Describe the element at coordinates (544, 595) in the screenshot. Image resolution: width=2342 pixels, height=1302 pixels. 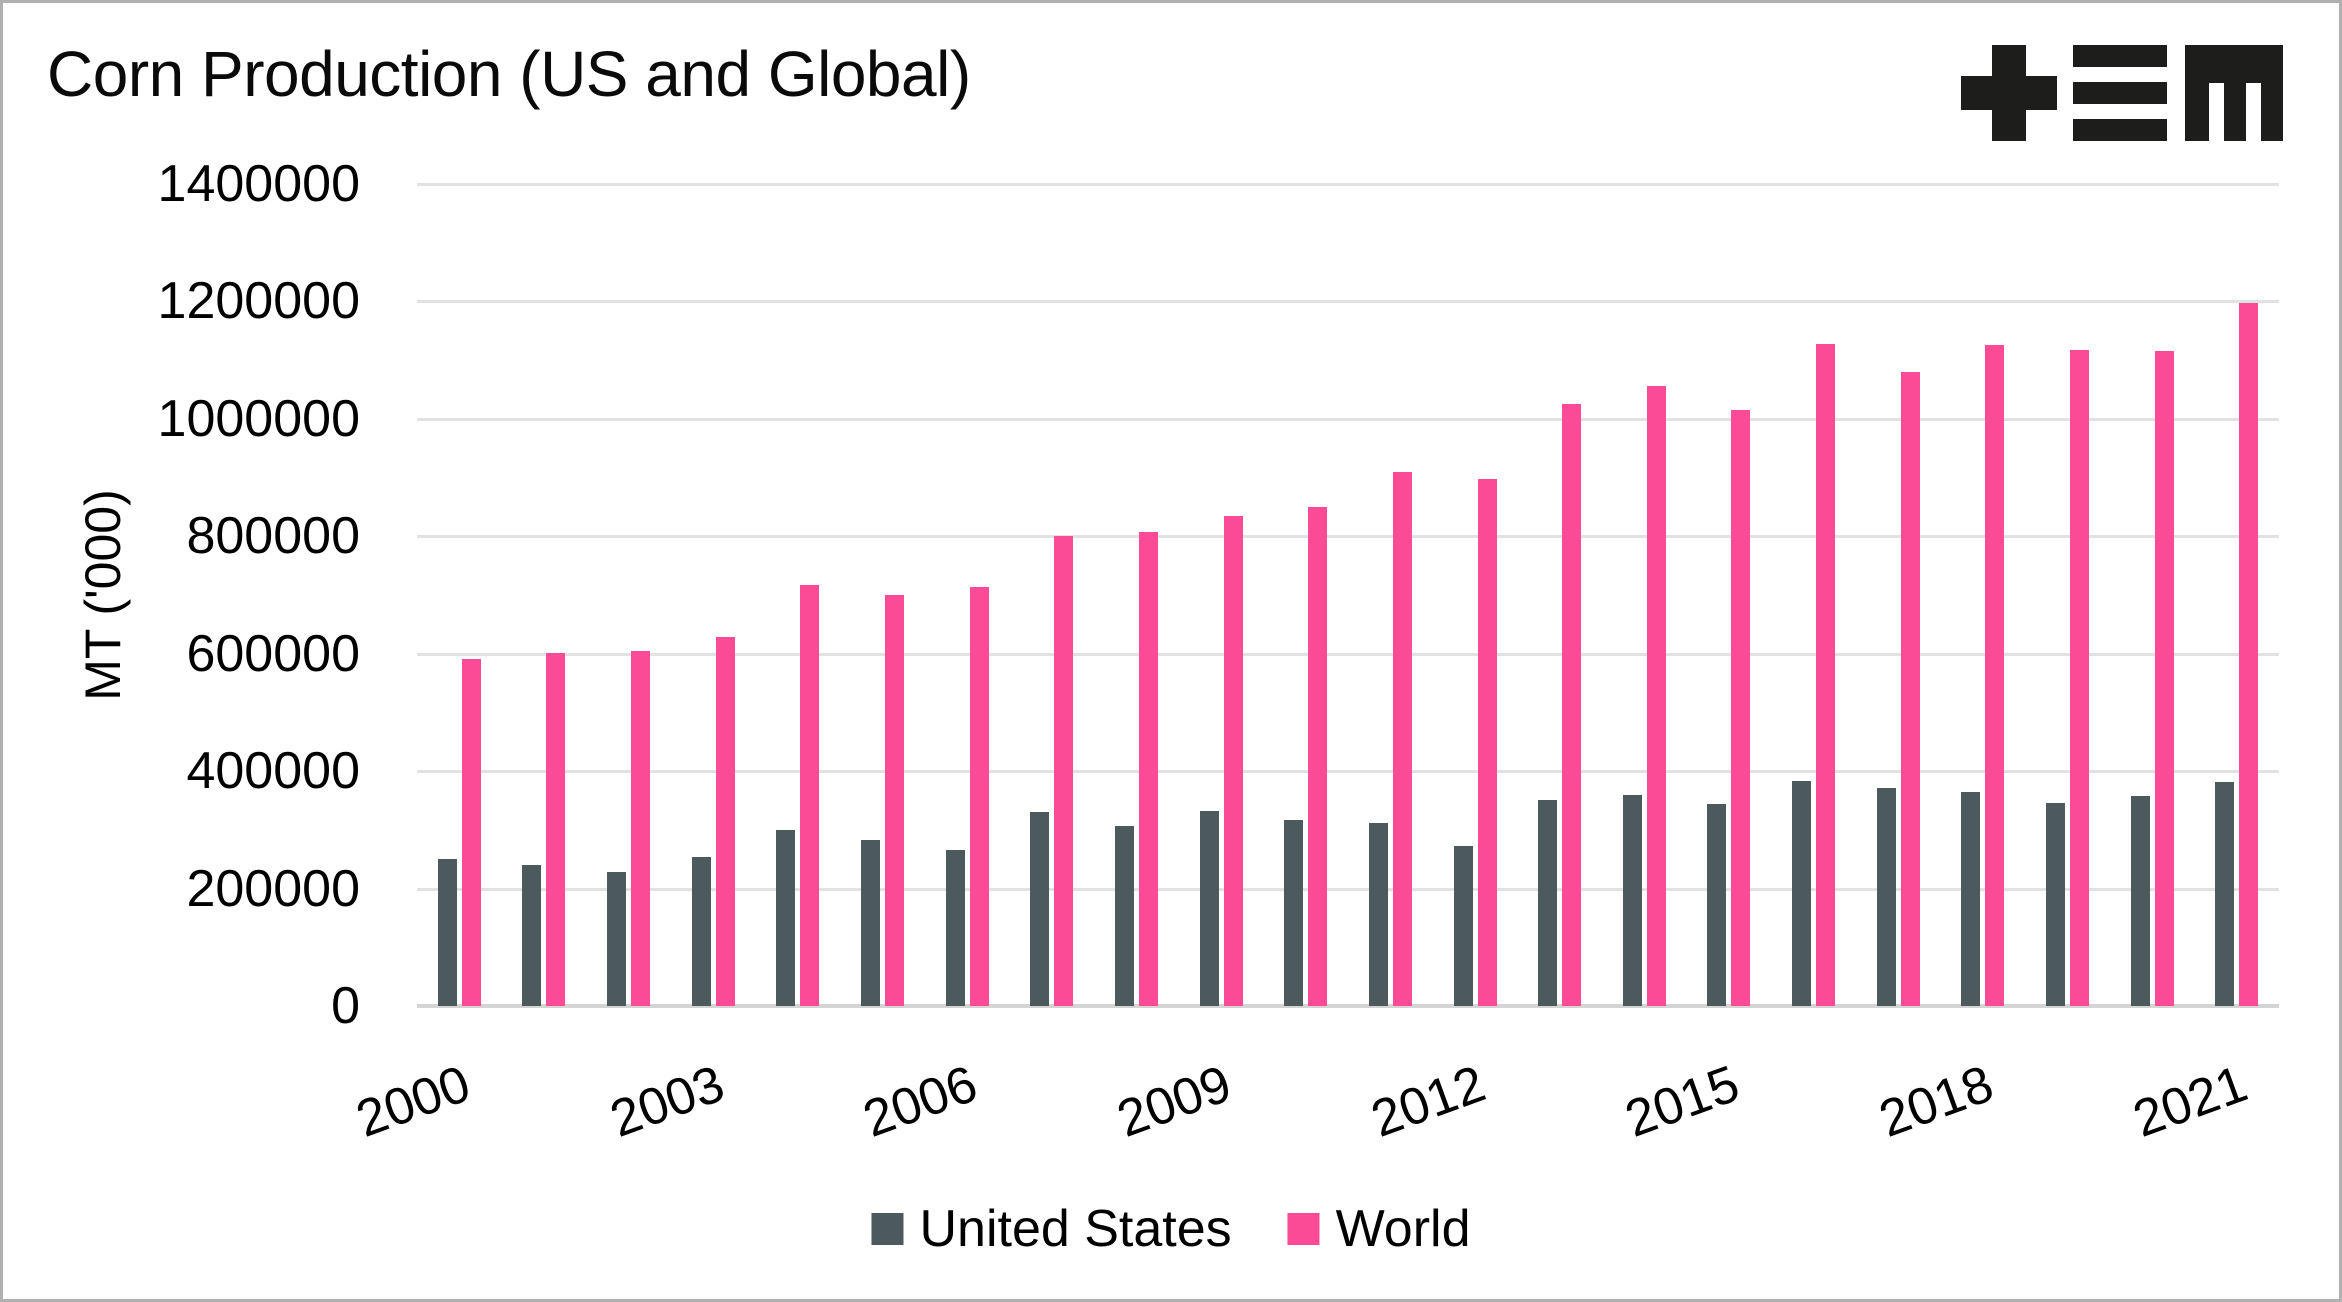
I see `bar-group-2001` at that location.